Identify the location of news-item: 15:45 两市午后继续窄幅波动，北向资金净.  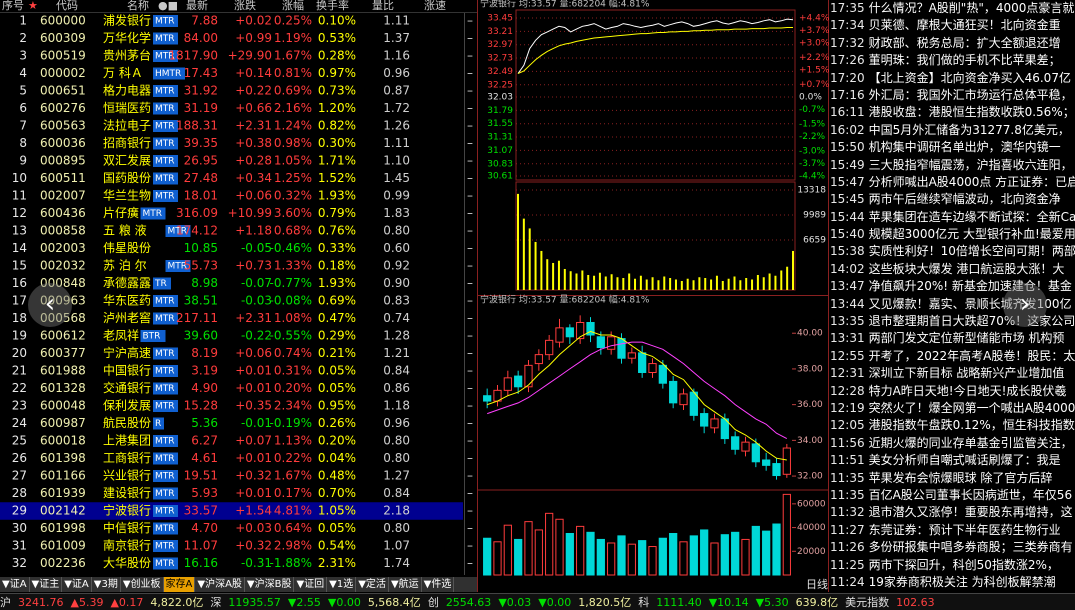
(952, 199).